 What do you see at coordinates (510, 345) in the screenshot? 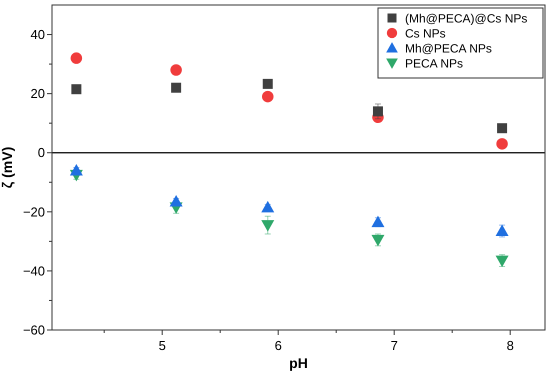
I see `x-tick-label: 8` at bounding box center [510, 345].